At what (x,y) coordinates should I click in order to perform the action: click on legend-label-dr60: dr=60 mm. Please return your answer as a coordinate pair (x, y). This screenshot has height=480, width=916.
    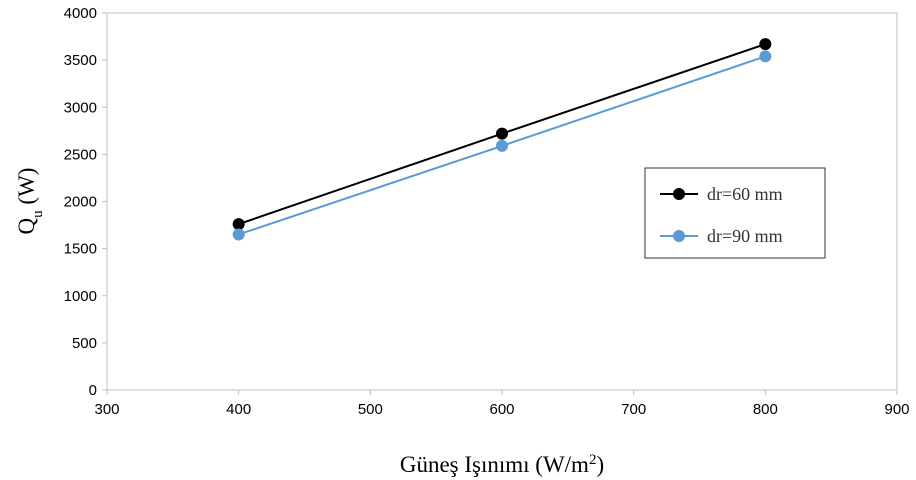
    Looking at the image, I should click on (745, 194).